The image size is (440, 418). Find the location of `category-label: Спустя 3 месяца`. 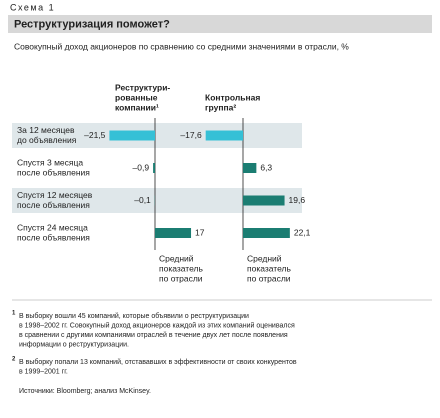

category-label: Спустя 3 месяца is located at coordinates (50, 162).